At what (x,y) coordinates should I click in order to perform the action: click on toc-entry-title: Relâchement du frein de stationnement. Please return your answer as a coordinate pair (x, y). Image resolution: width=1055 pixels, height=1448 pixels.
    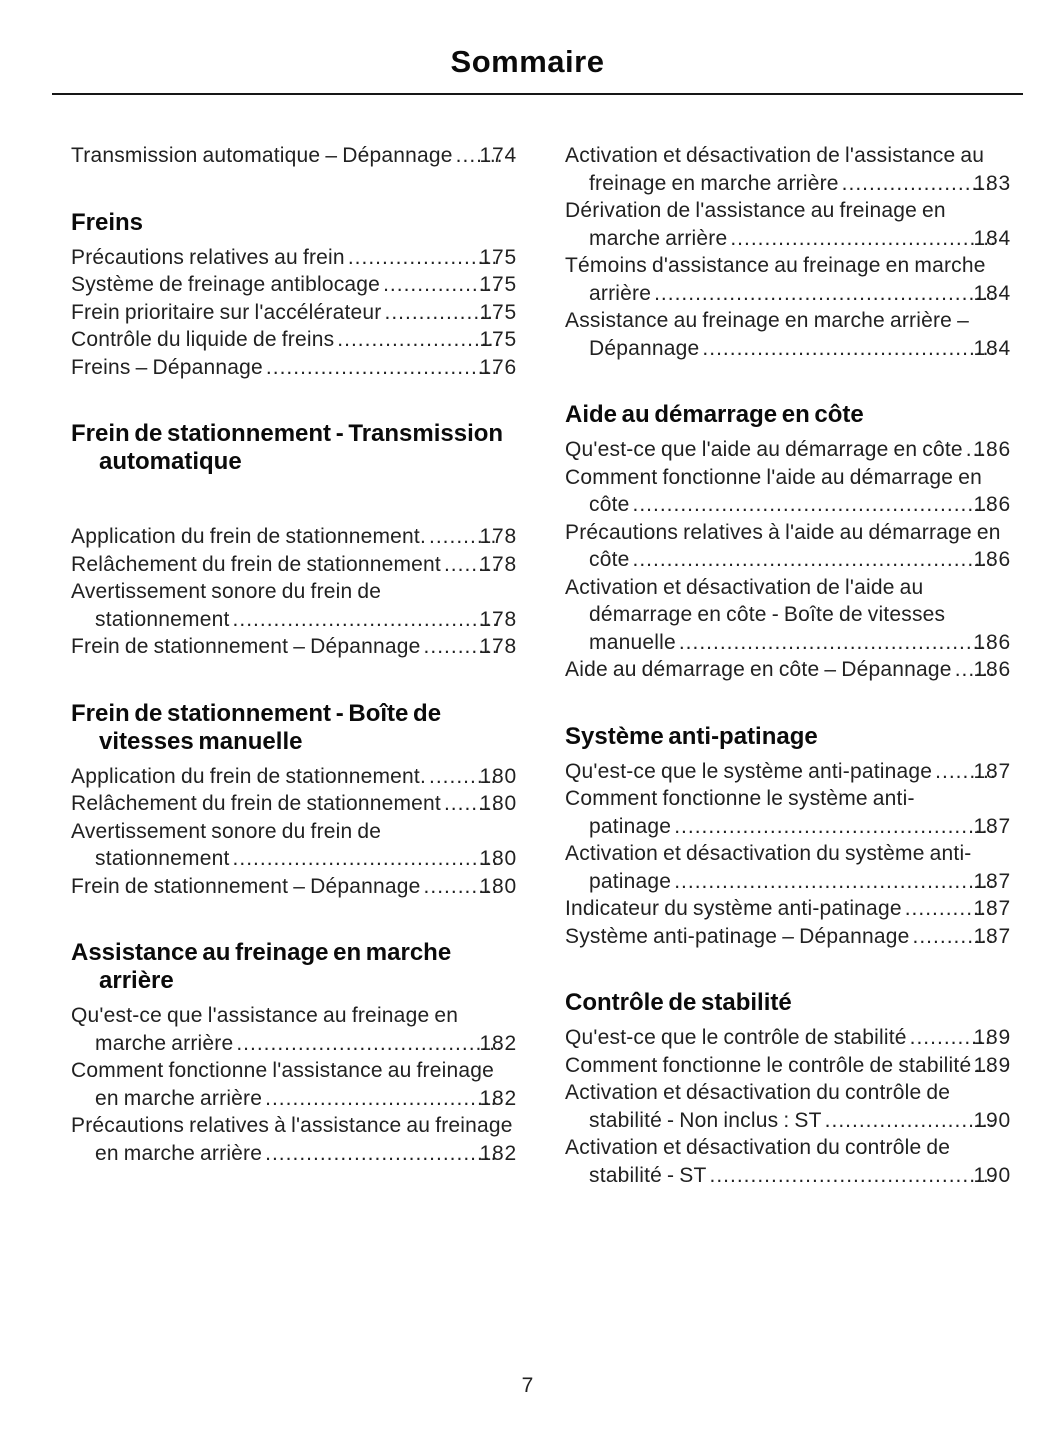
    Looking at the image, I should click on (256, 803).